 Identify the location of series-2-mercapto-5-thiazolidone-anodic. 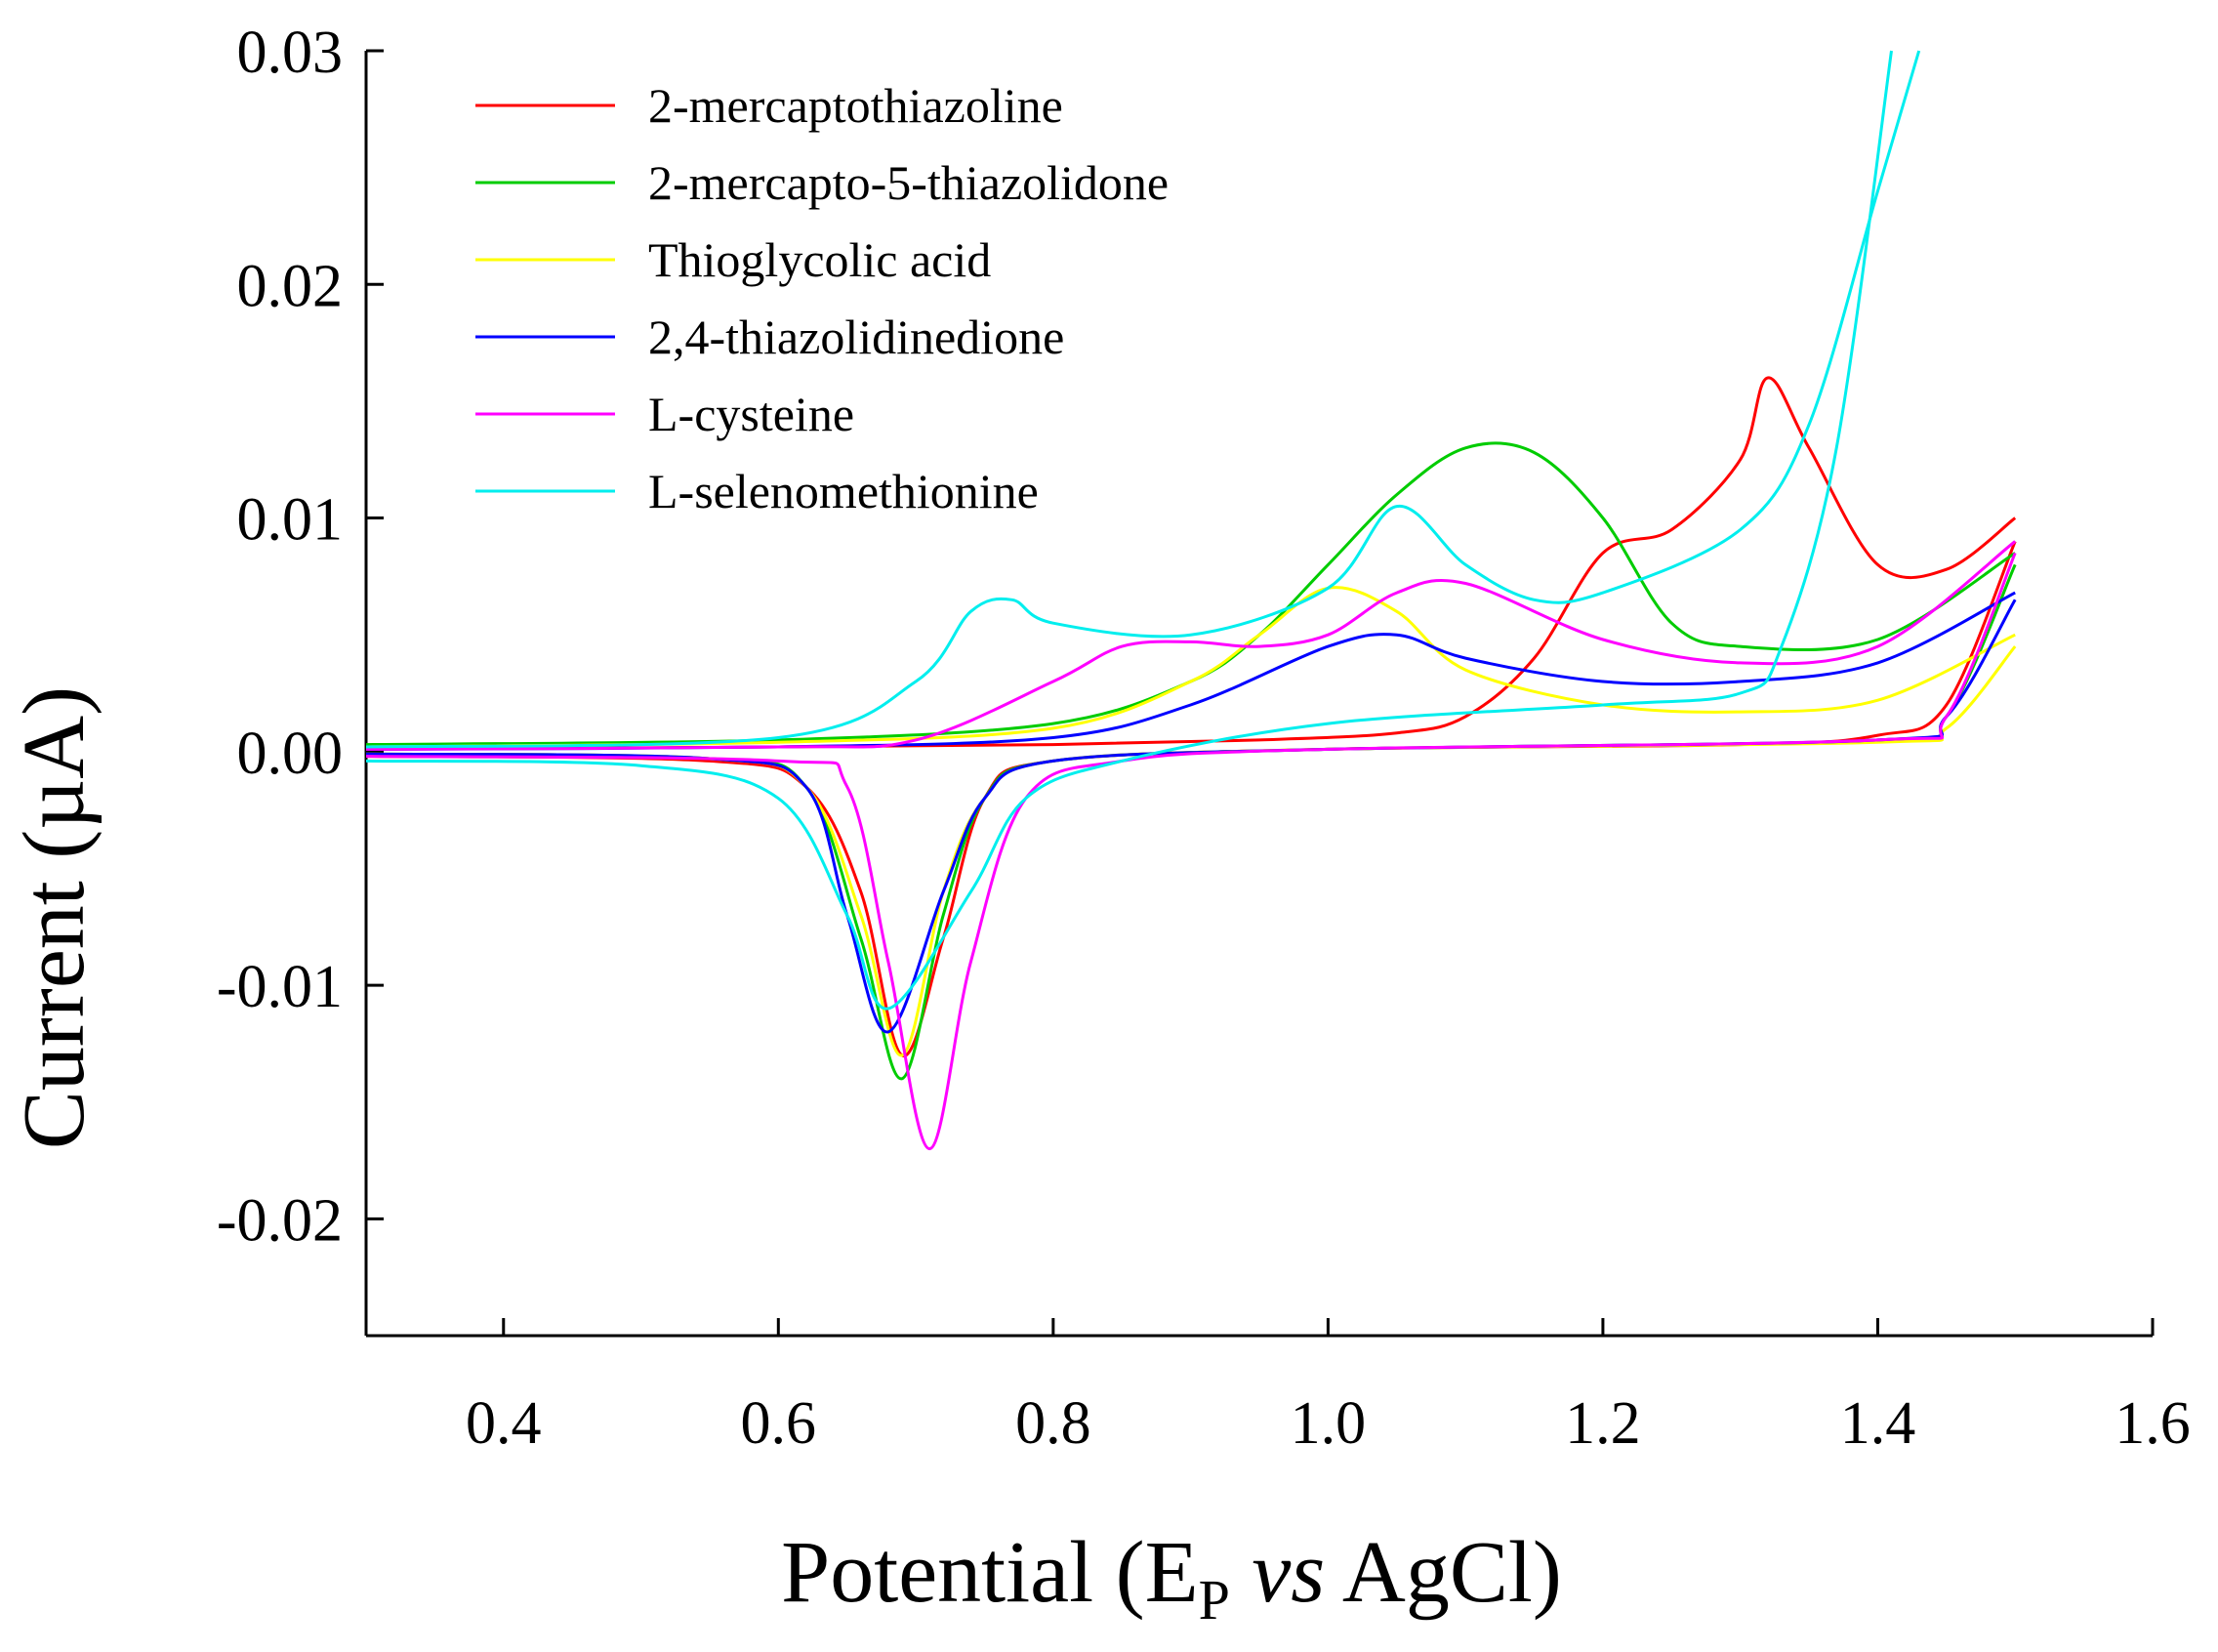
(1191, 594).